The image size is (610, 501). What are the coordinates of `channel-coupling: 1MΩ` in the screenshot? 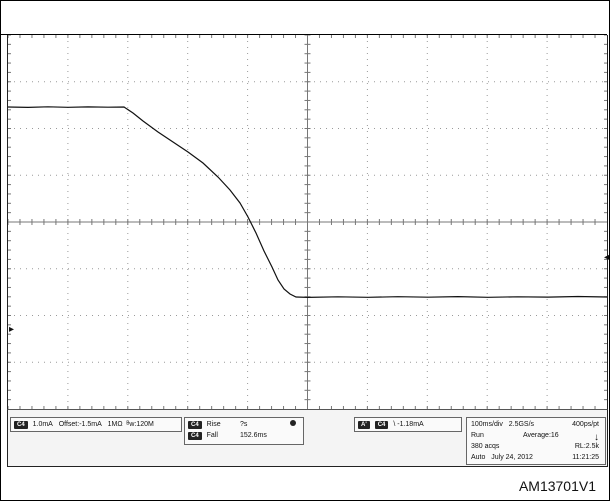 It's located at (115, 424).